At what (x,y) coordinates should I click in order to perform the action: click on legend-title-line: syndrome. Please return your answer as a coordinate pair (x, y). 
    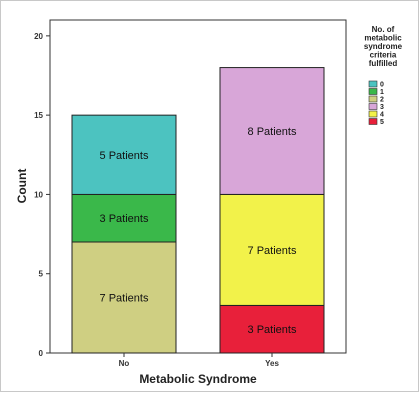
    Looking at the image, I should click on (383, 46).